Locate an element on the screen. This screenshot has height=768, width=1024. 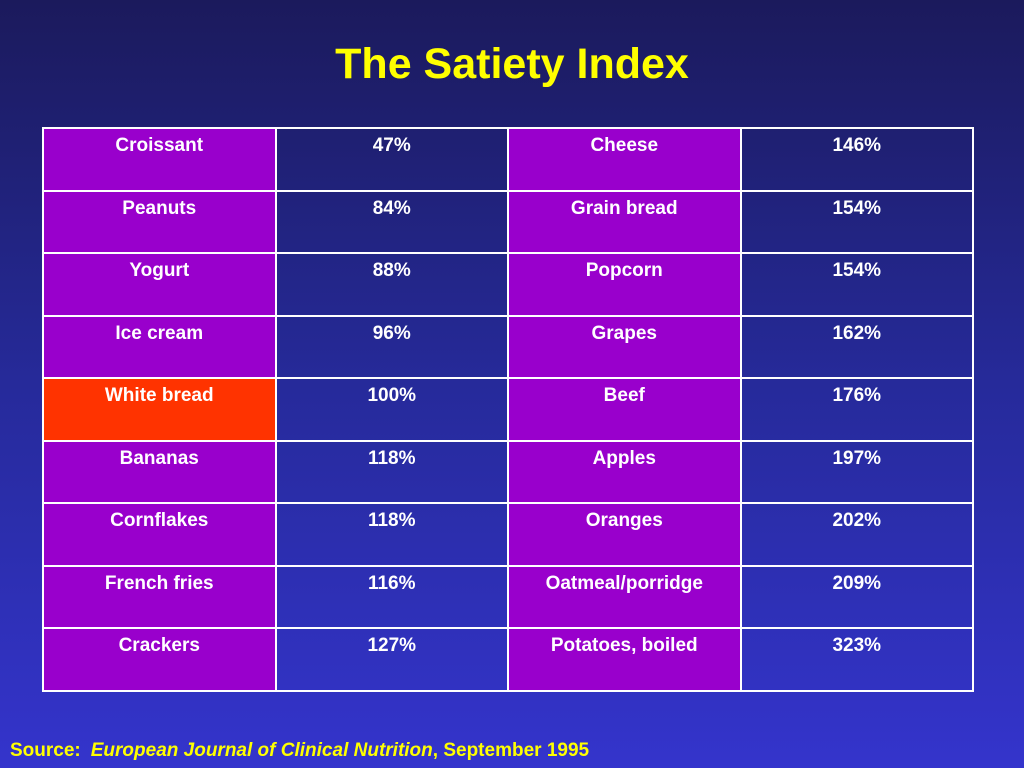
food-name-cell: Grapes is located at coordinates (624, 347).